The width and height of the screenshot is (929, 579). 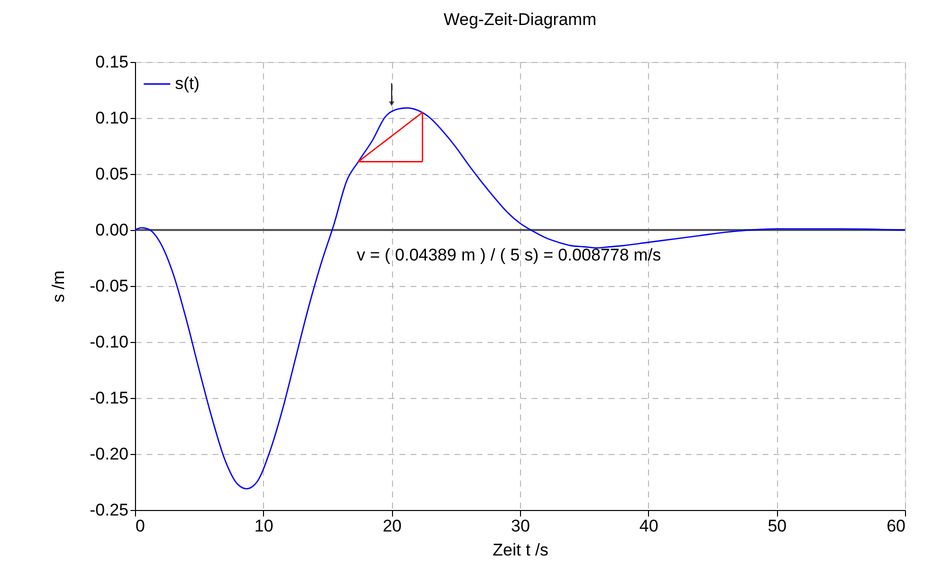 I want to click on y-tick-label: 0.10, so click(x=111, y=118).